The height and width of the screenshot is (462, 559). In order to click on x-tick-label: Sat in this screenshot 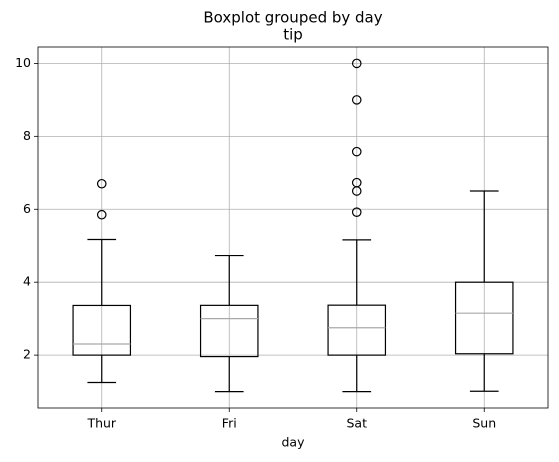, I will do `click(357, 423)`.